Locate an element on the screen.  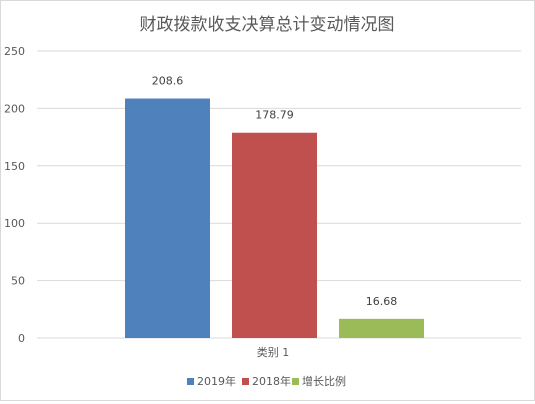
legend: 2019年 2018年 增长比例 is located at coordinates (266, 381).